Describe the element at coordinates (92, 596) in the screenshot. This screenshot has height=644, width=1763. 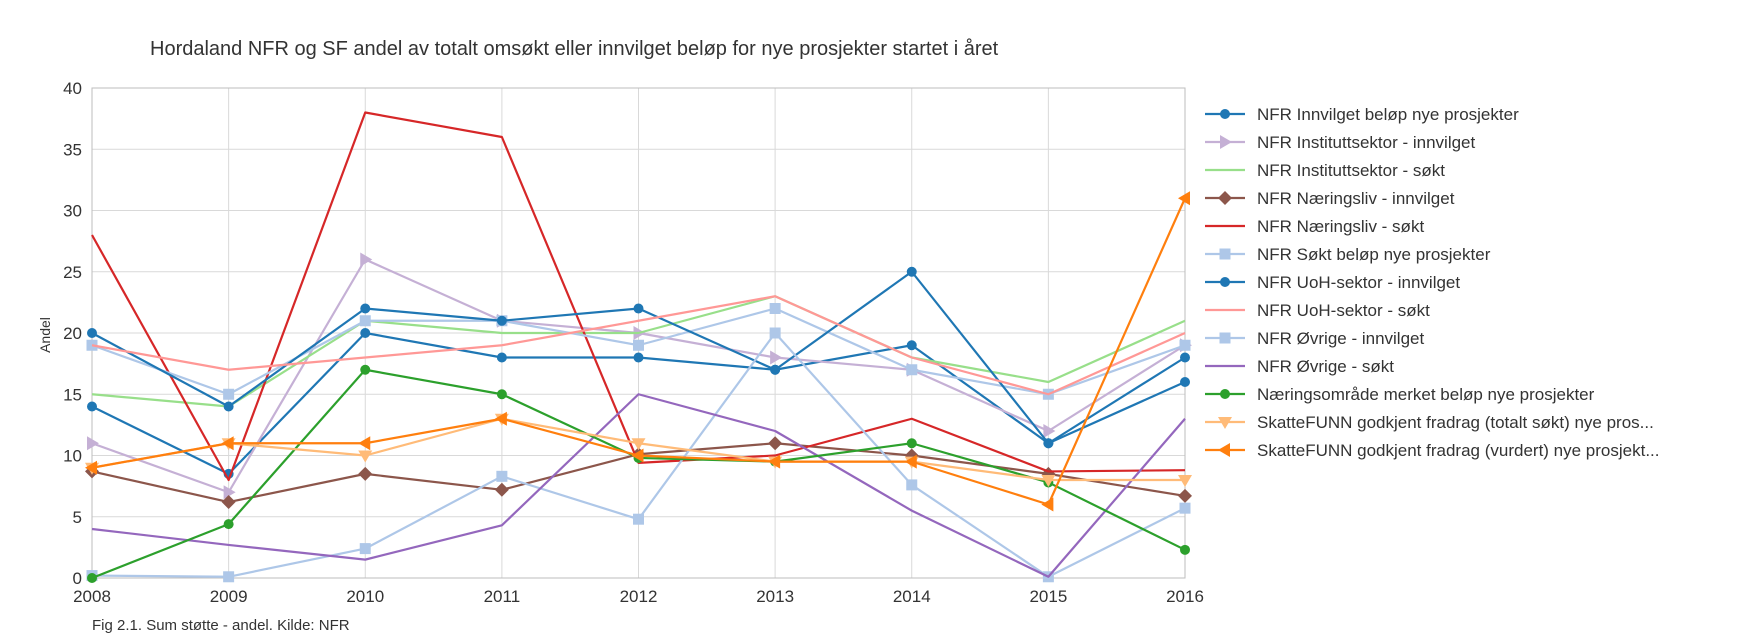
I see `x-tick-label: 2008` at that location.